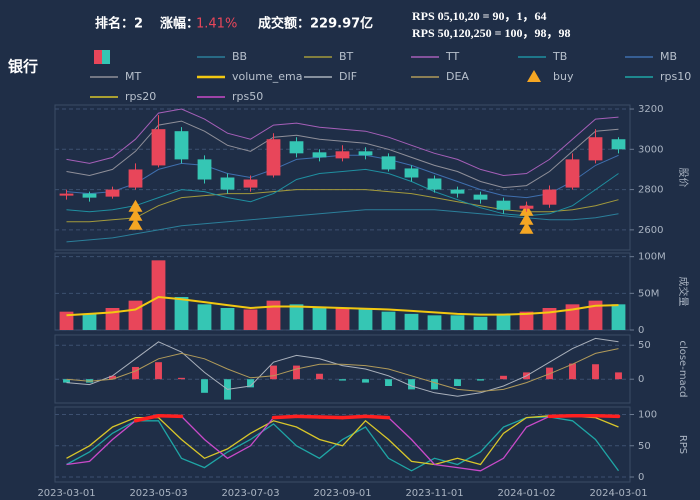  I want to click on legend-label: DIF, so click(348, 76).